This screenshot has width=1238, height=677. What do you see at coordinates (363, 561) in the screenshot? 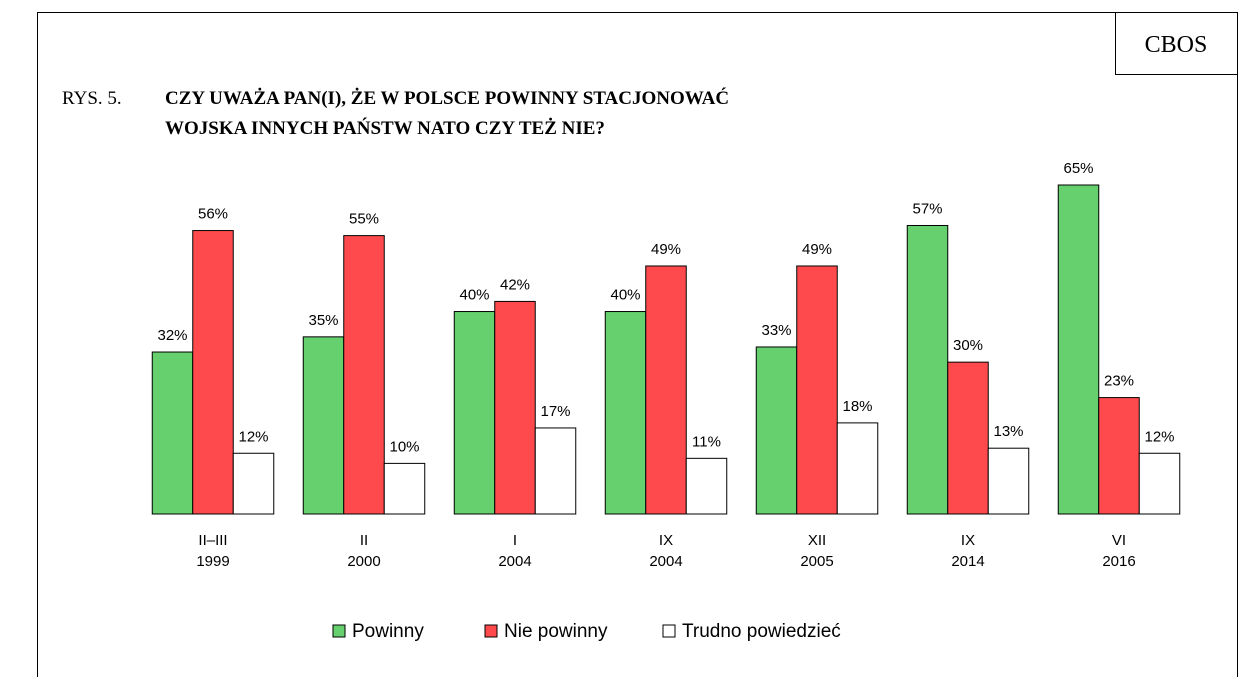
I see `x-tick-label: 2000` at bounding box center [363, 561].